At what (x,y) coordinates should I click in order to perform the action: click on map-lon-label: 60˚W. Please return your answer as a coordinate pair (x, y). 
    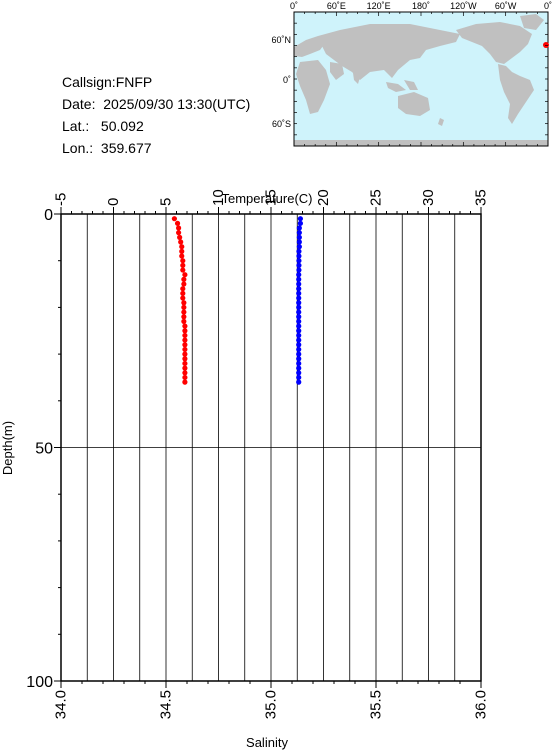
    Looking at the image, I should click on (506, 6).